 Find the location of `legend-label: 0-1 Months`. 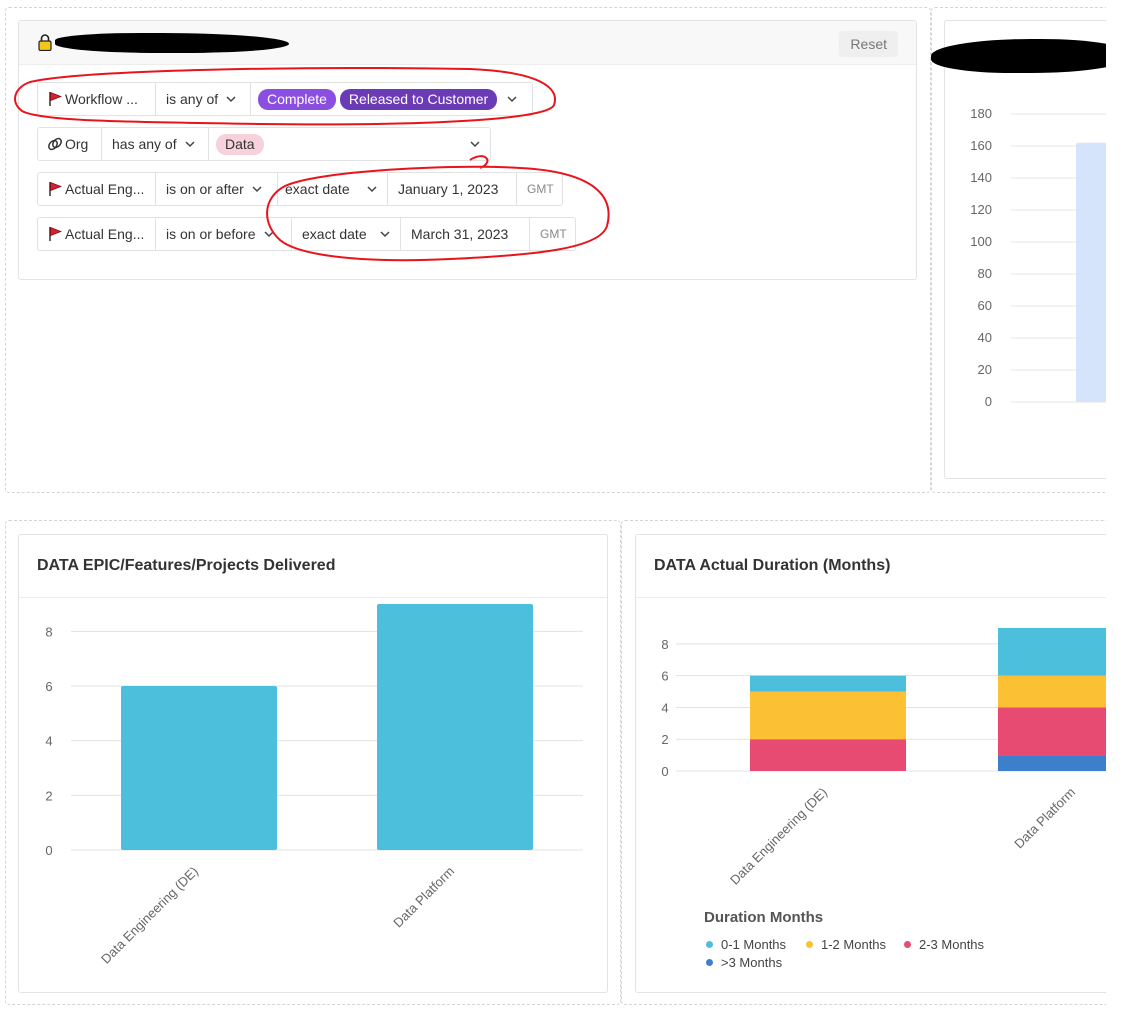

legend-label: 0-1 Months is located at coordinates (754, 944).